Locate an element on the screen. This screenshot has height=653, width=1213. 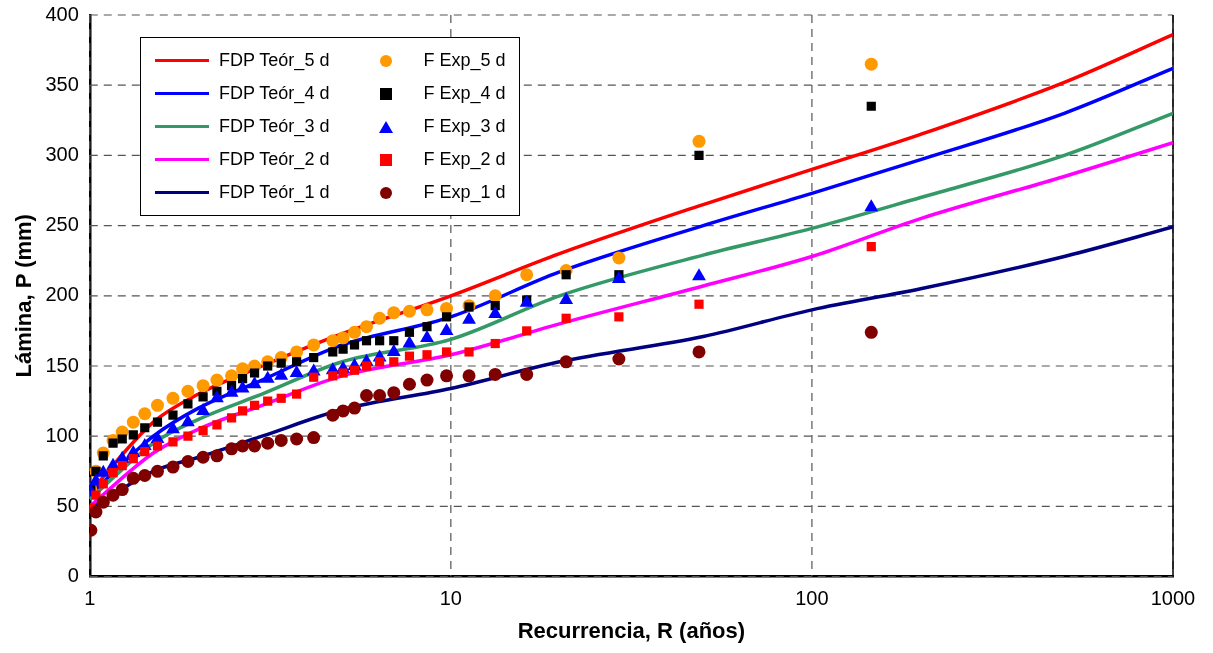
x-axis-title: Recurrencia, R (años) is located at coordinates (631, 630).